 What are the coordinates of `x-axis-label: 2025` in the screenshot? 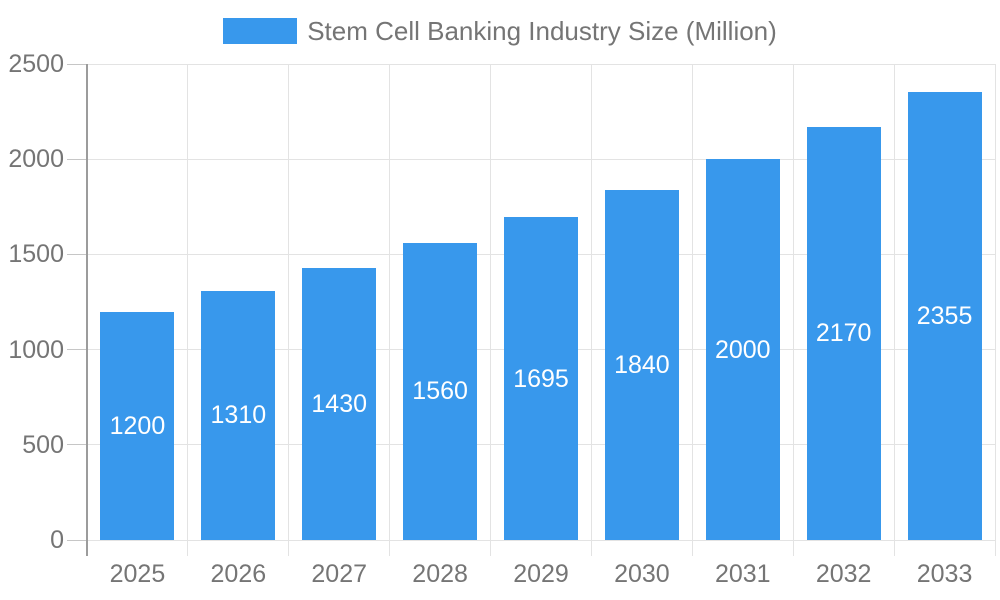 It's located at (137, 574).